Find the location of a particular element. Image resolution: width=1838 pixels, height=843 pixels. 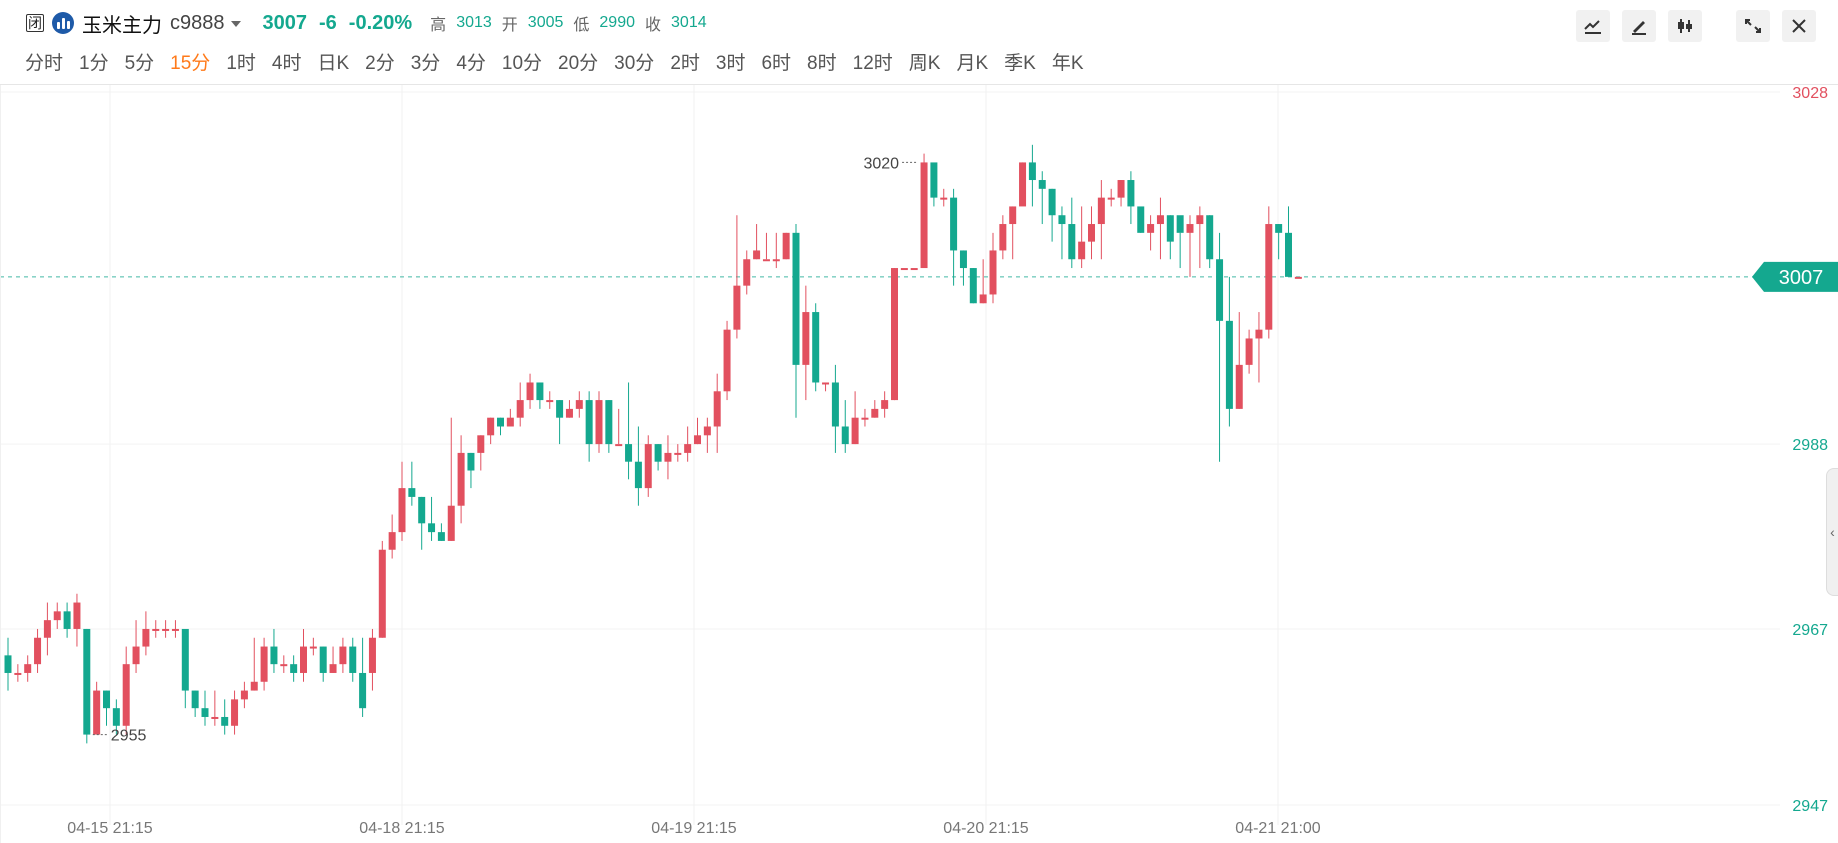

symbol-code-dropdown: c9888 is located at coordinates (205, 23).